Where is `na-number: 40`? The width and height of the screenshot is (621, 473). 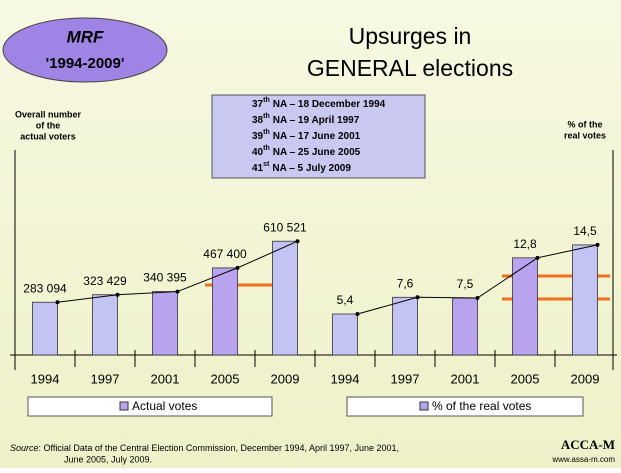
na-number: 40 is located at coordinates (258, 152).